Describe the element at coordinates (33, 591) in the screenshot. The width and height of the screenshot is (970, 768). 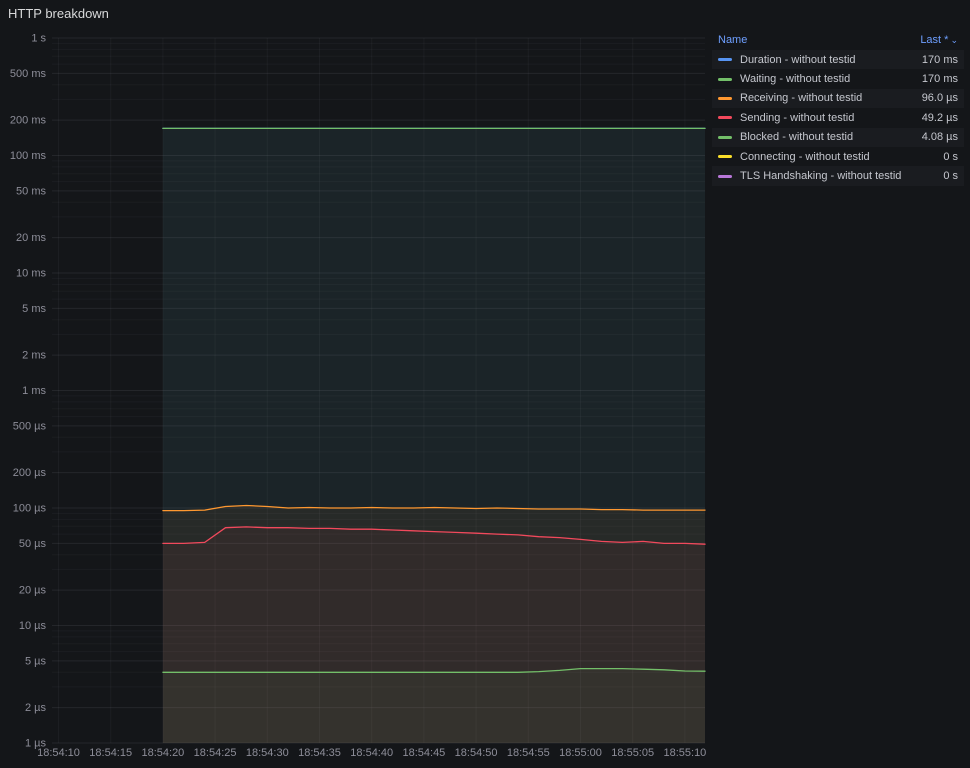
I see `svg-text: 20 µs` at that location.